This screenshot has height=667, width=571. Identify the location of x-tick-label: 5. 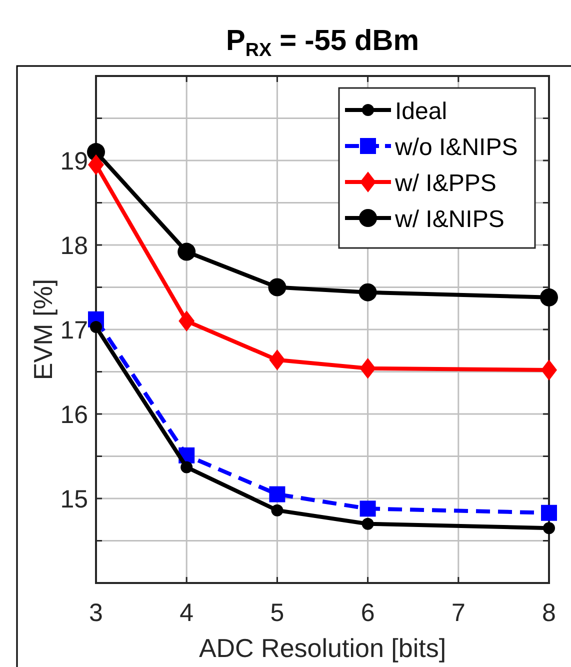
(277, 613).